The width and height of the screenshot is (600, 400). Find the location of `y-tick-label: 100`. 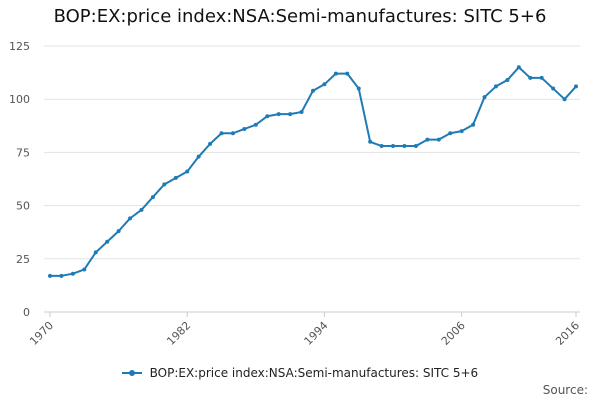

y-tick-label: 100 is located at coordinates (19, 99).